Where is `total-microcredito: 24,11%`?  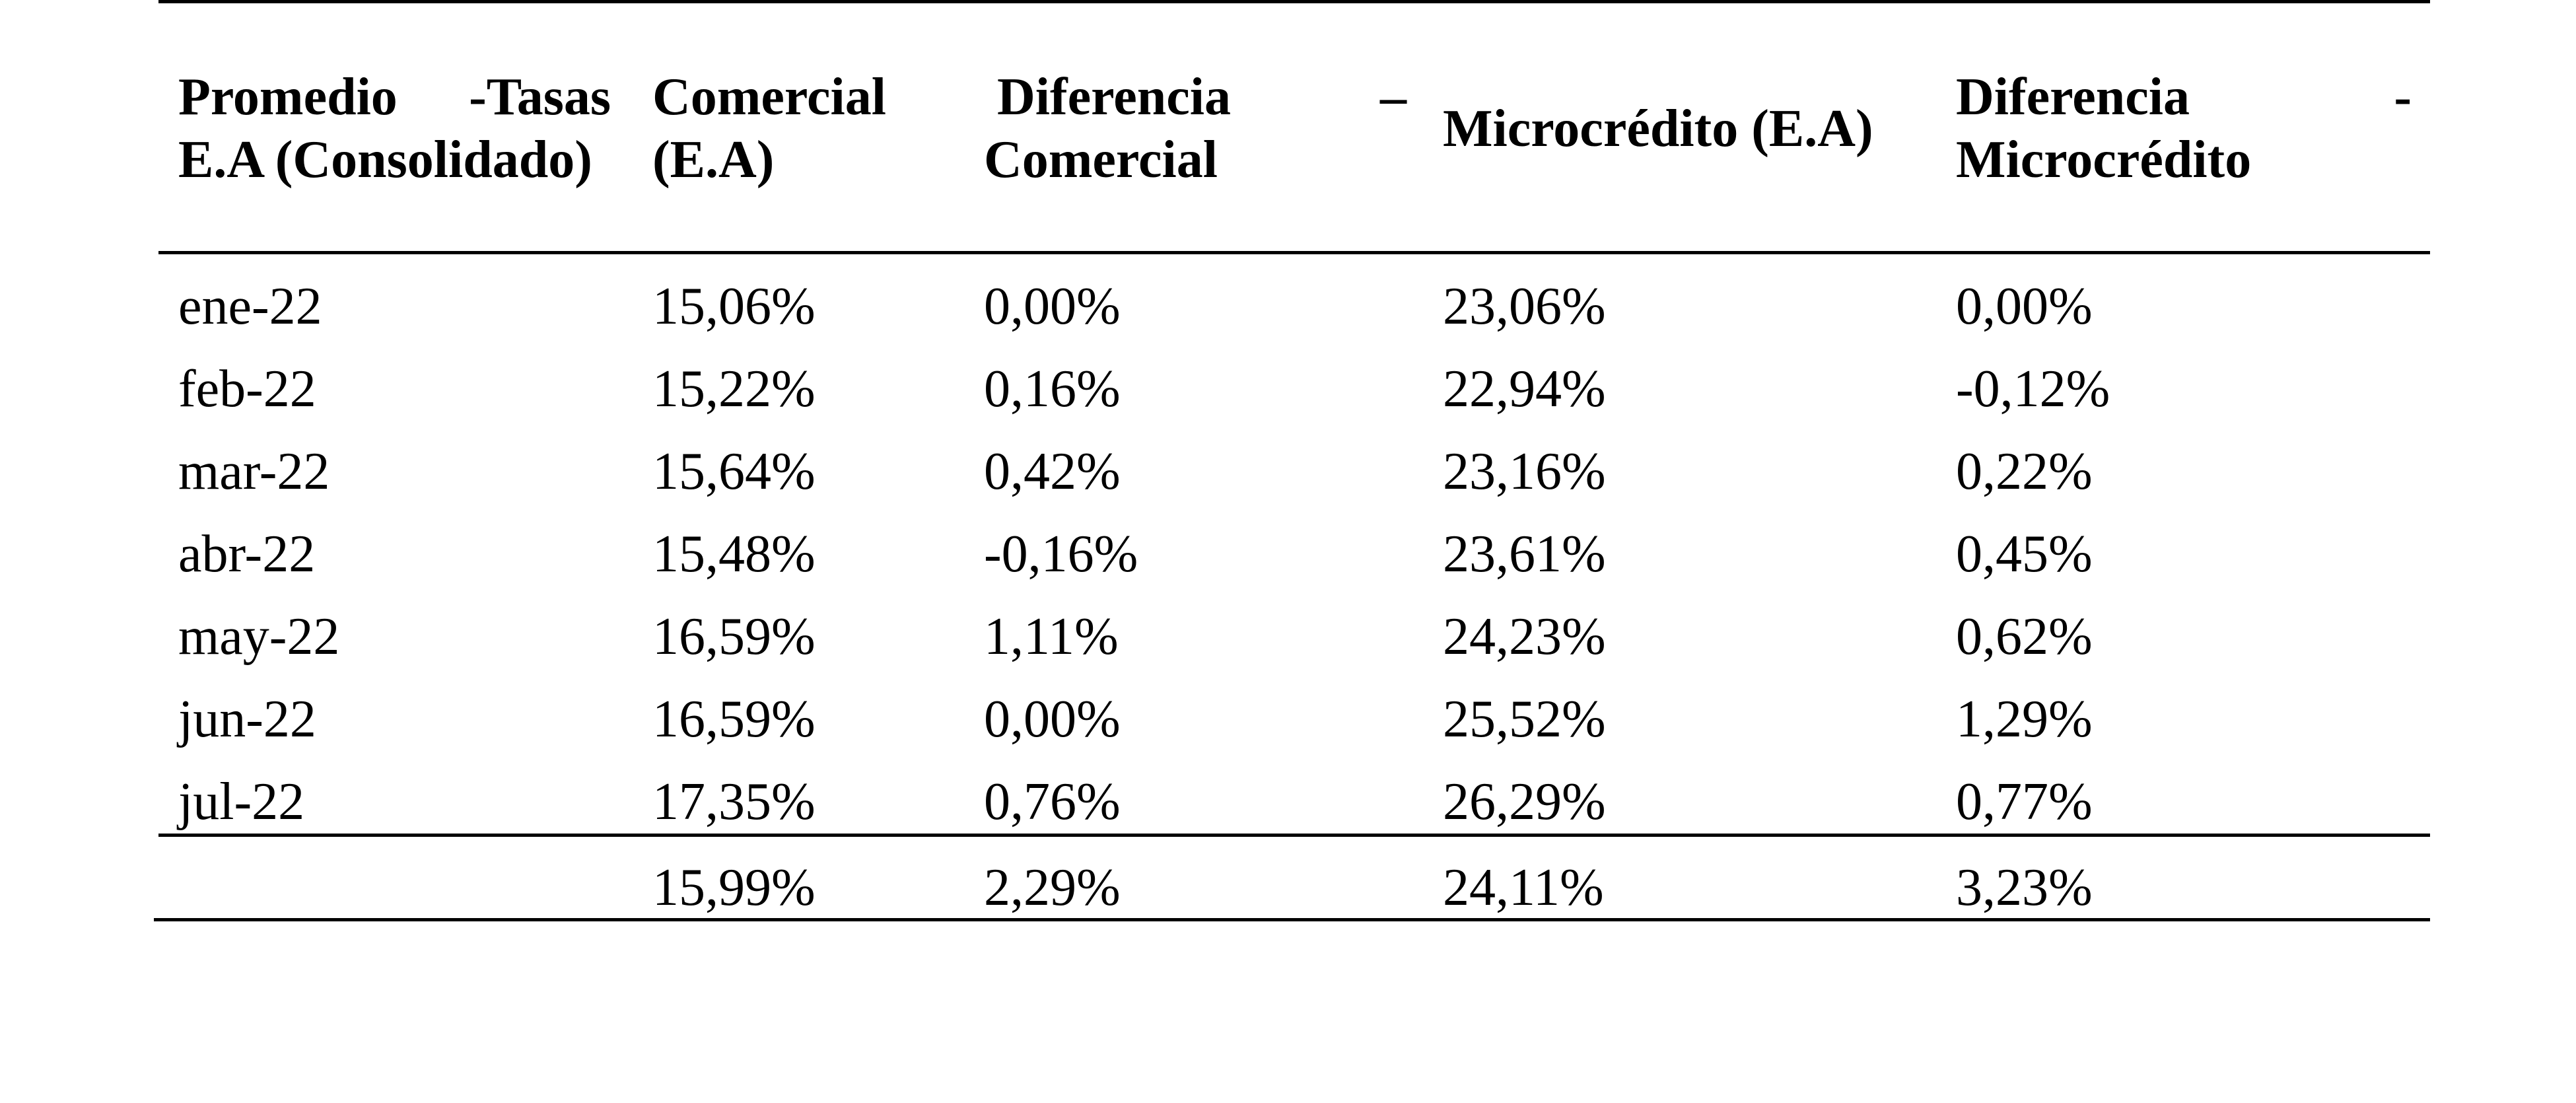
total-microcredito: 24,11% is located at coordinates (1523, 888).